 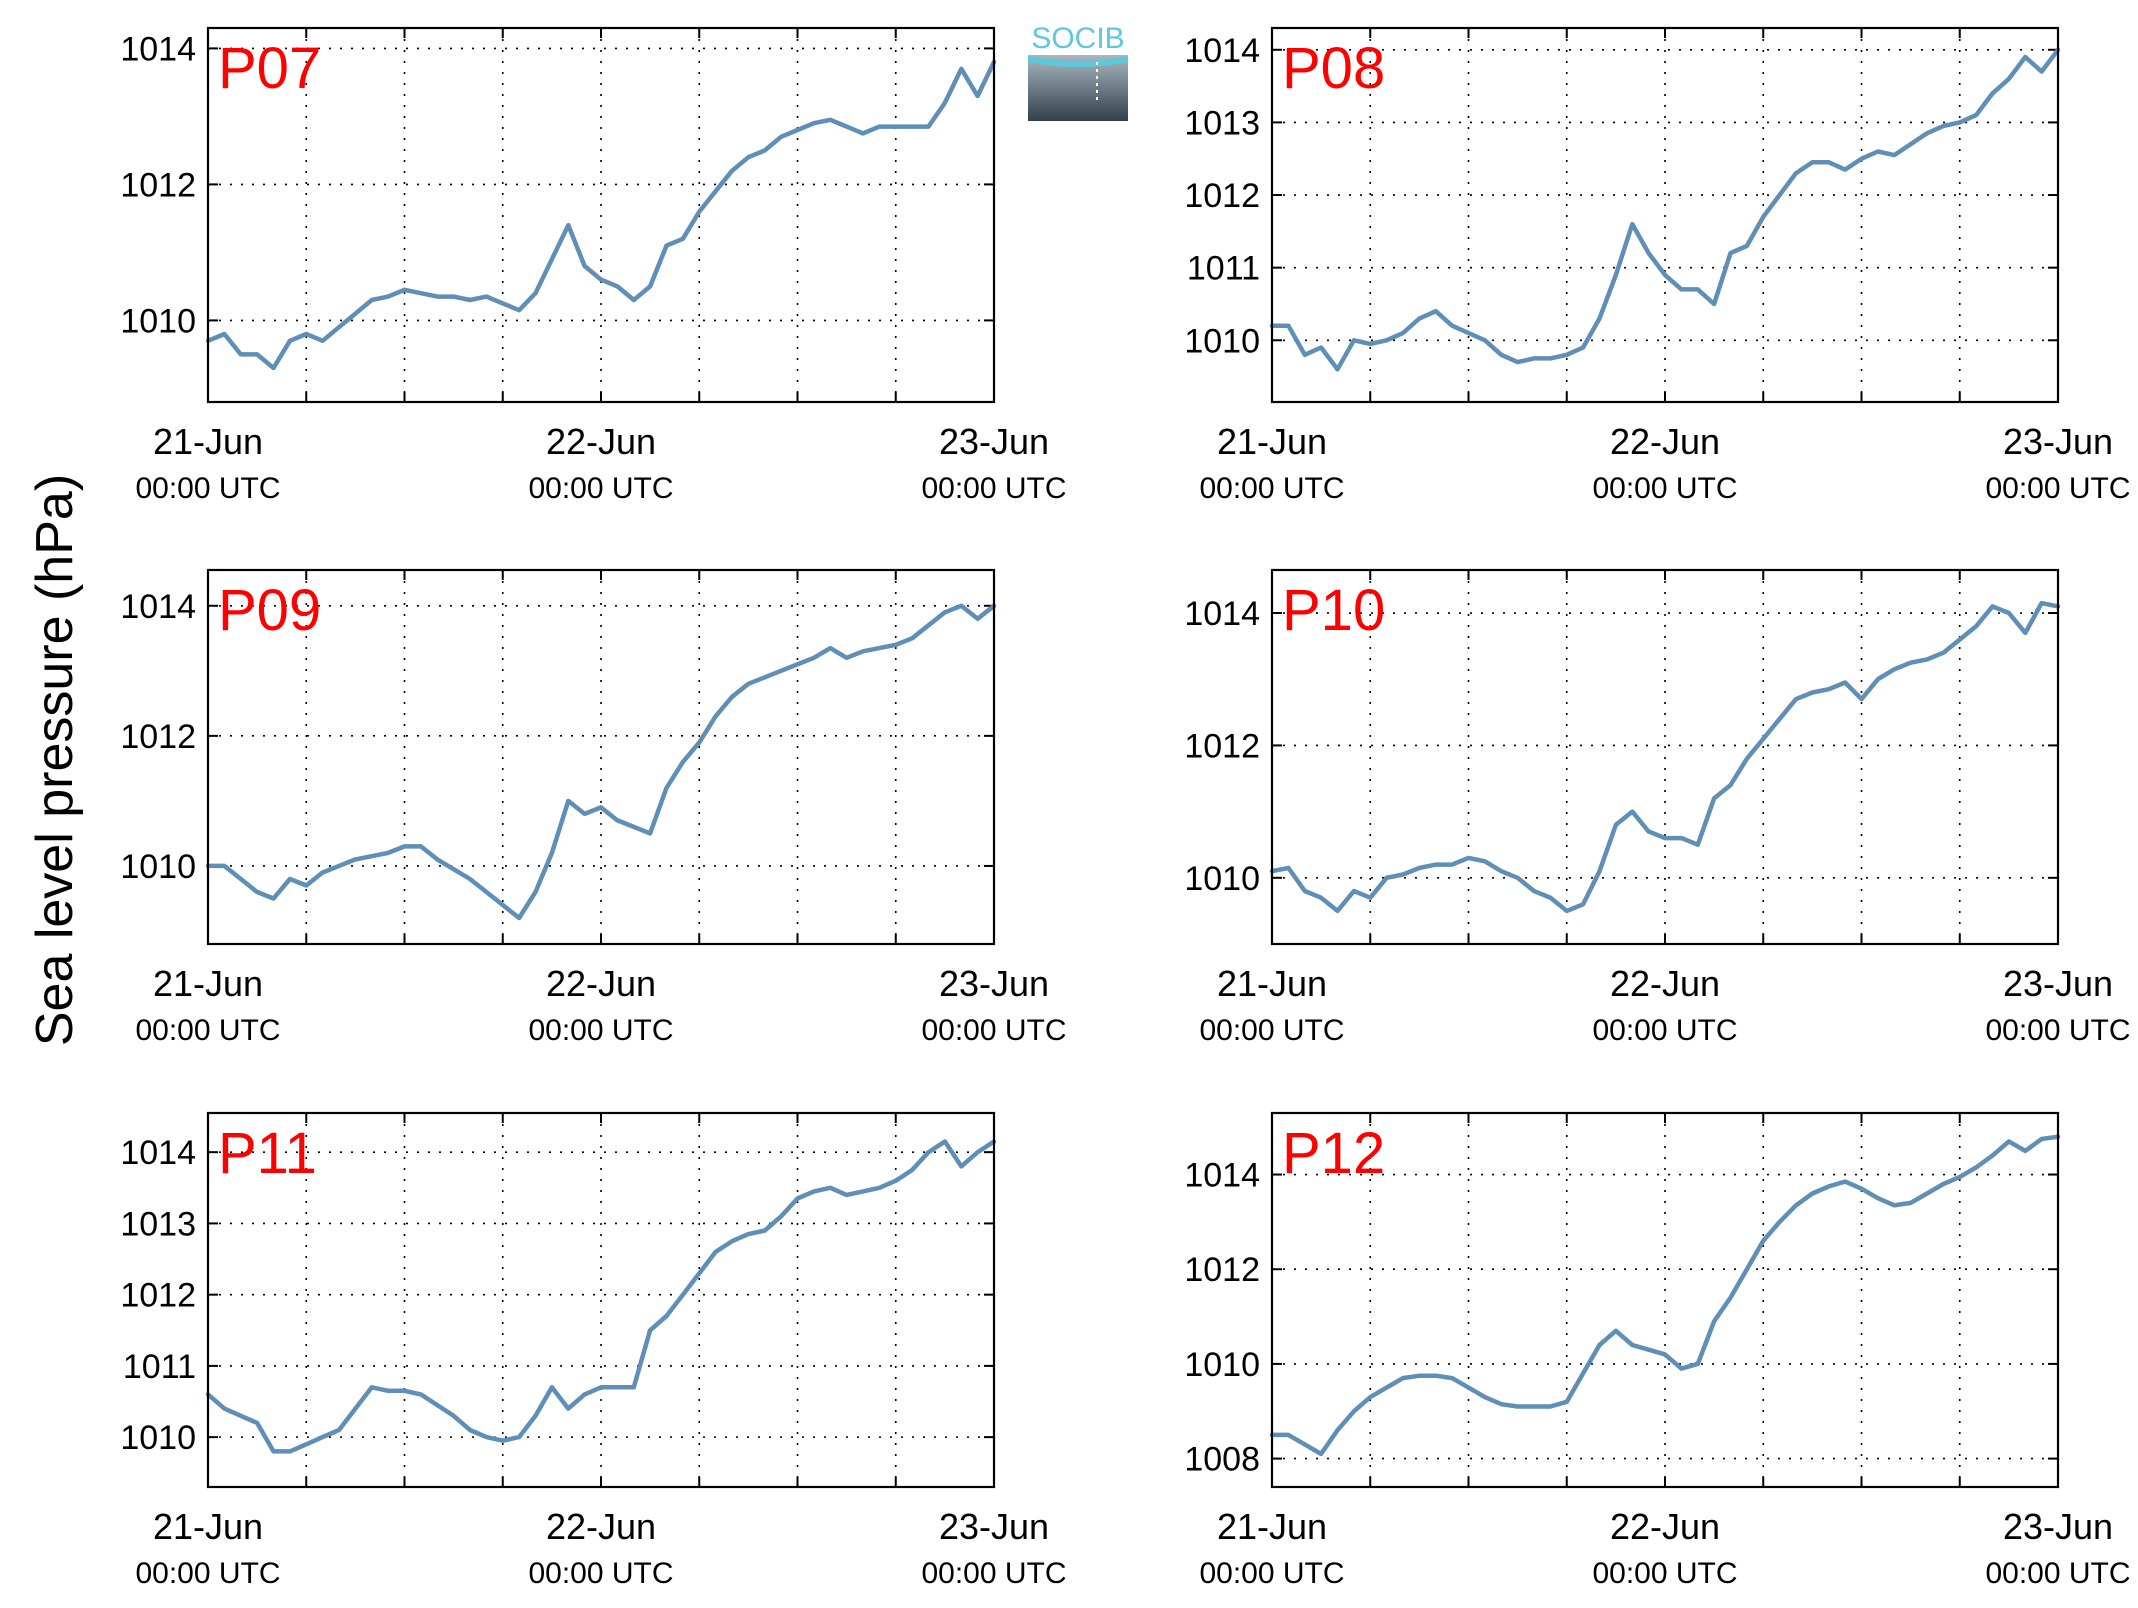 What do you see at coordinates (1222, 1460) in the screenshot?
I see `y-tick-label: 1008` at bounding box center [1222, 1460].